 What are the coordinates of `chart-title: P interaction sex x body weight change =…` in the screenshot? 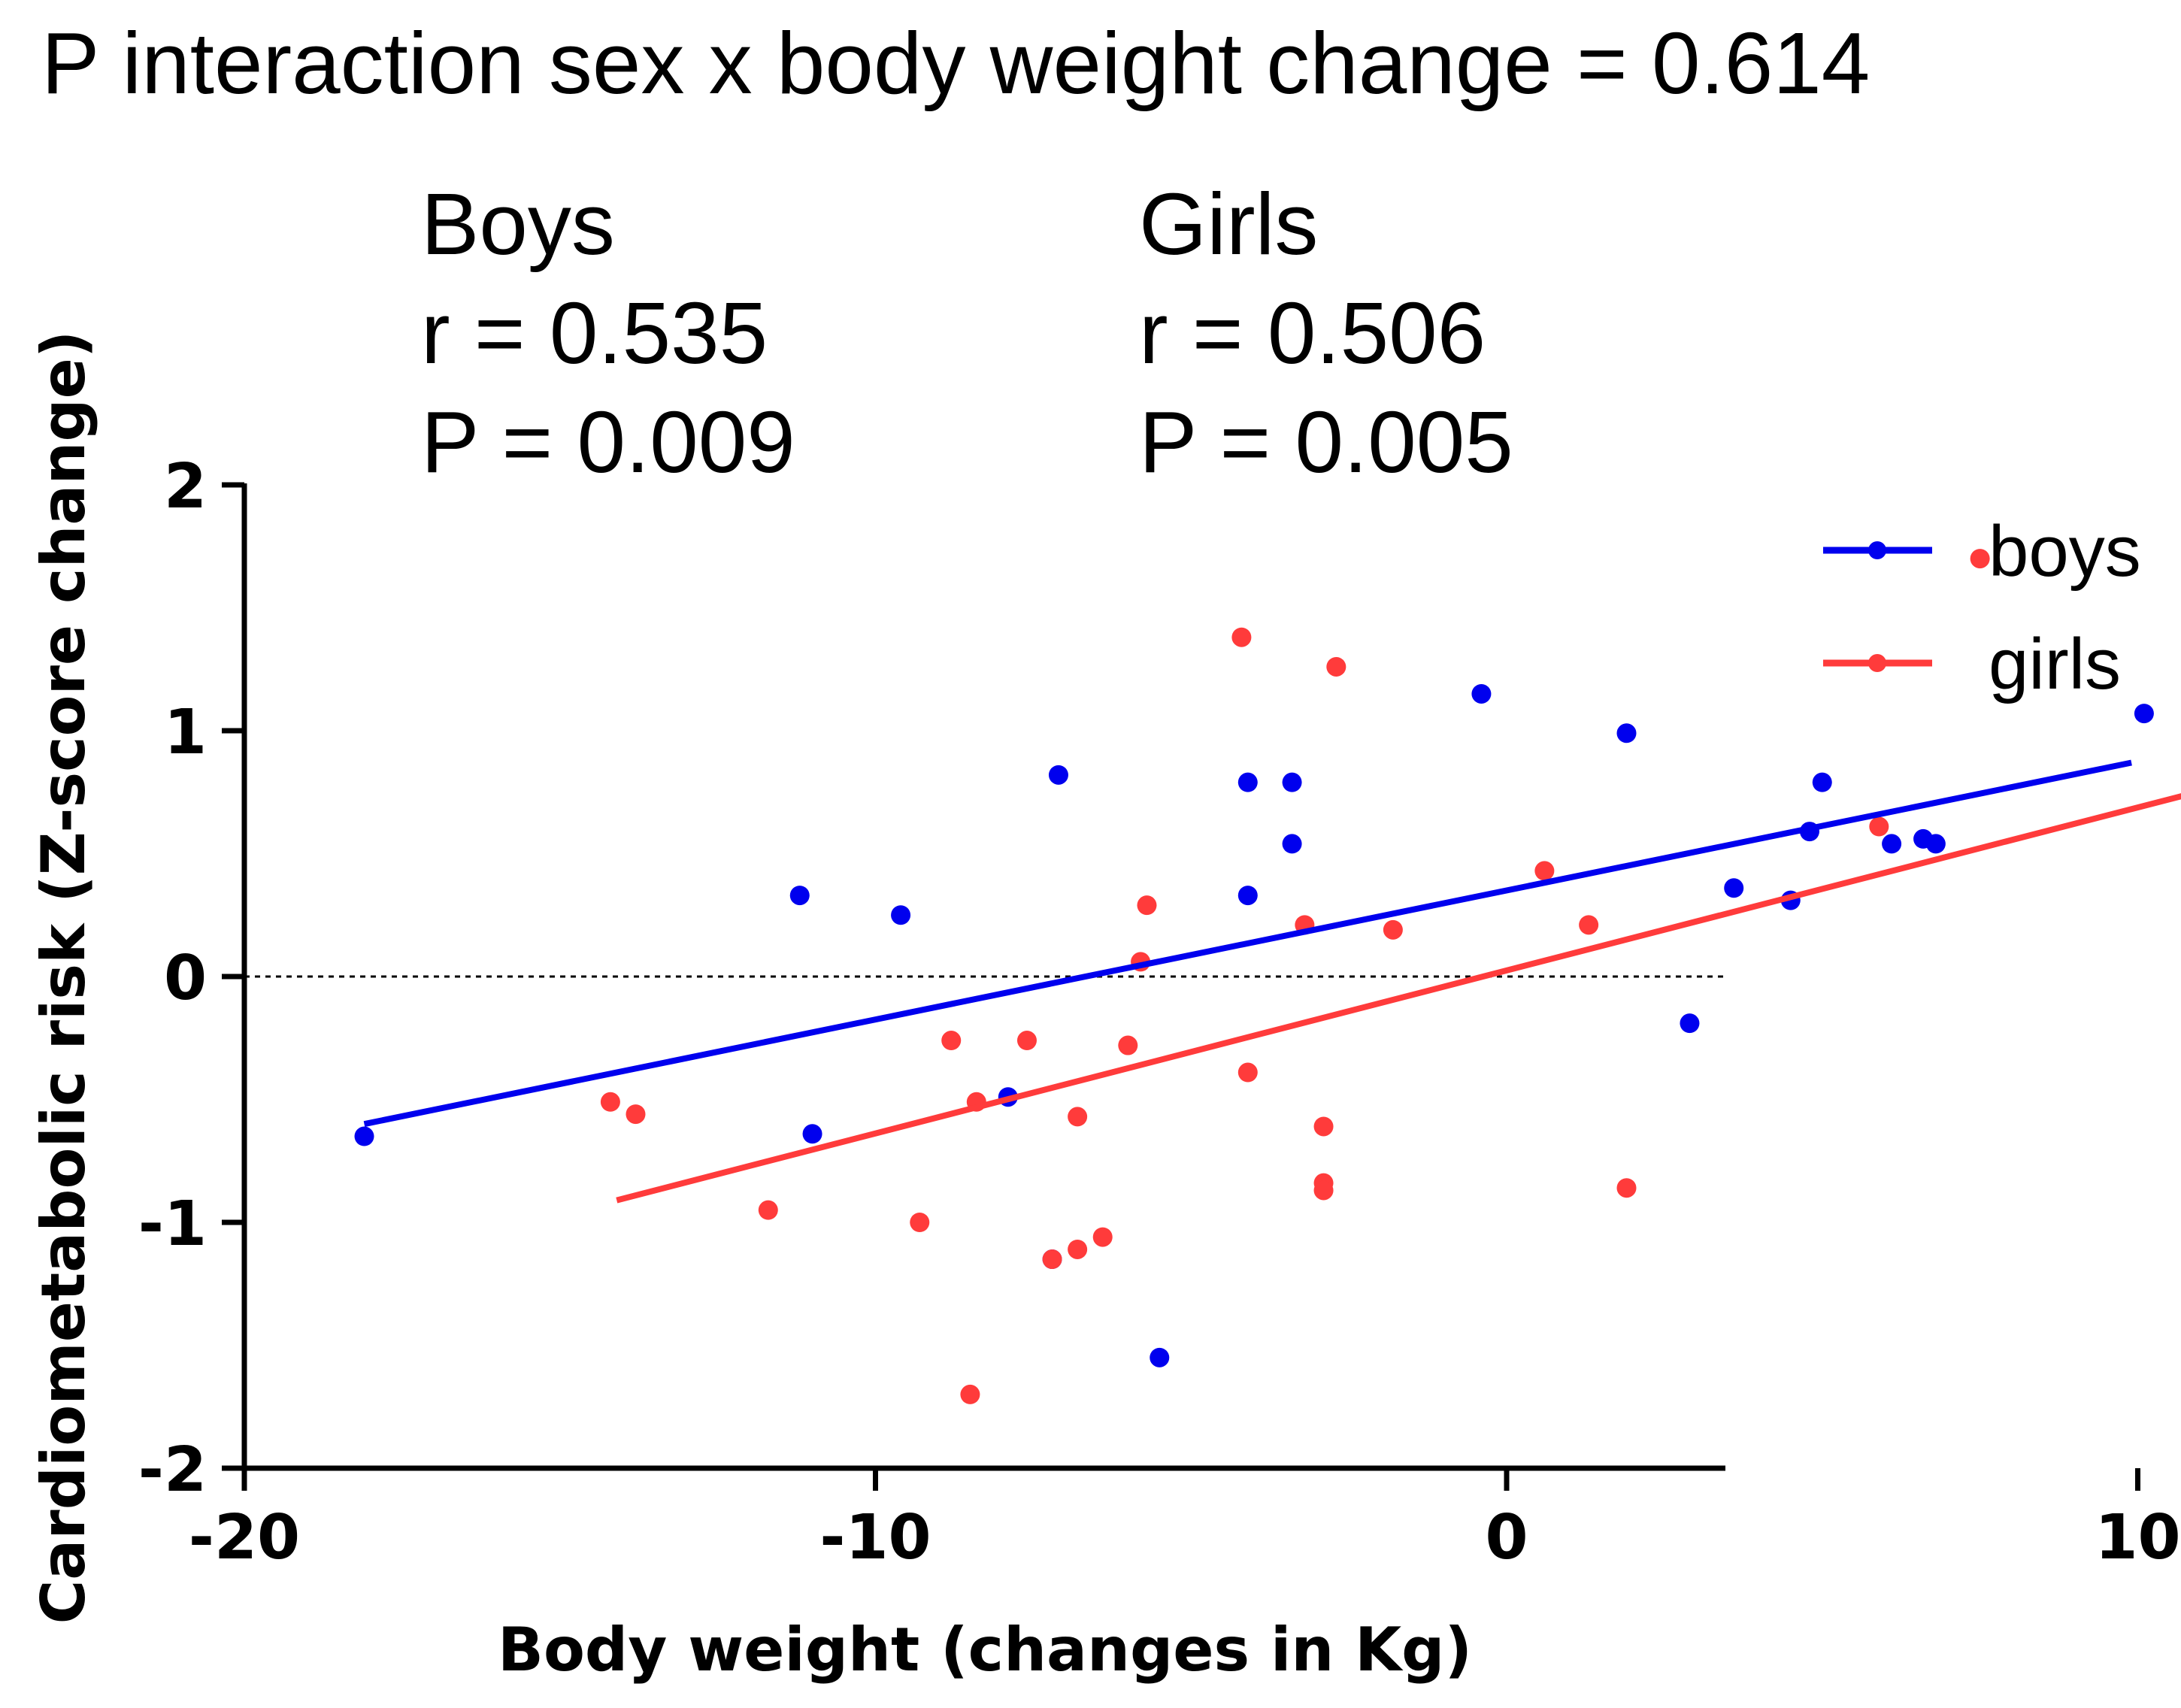 It's located at (956, 63).